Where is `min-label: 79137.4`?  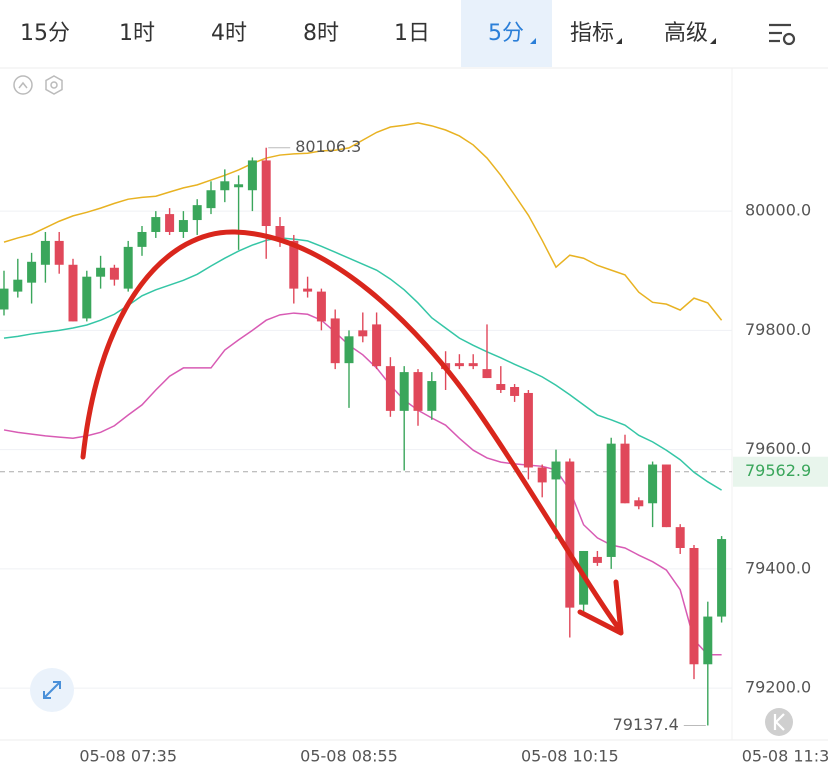
min-label: 79137.4 is located at coordinates (646, 724).